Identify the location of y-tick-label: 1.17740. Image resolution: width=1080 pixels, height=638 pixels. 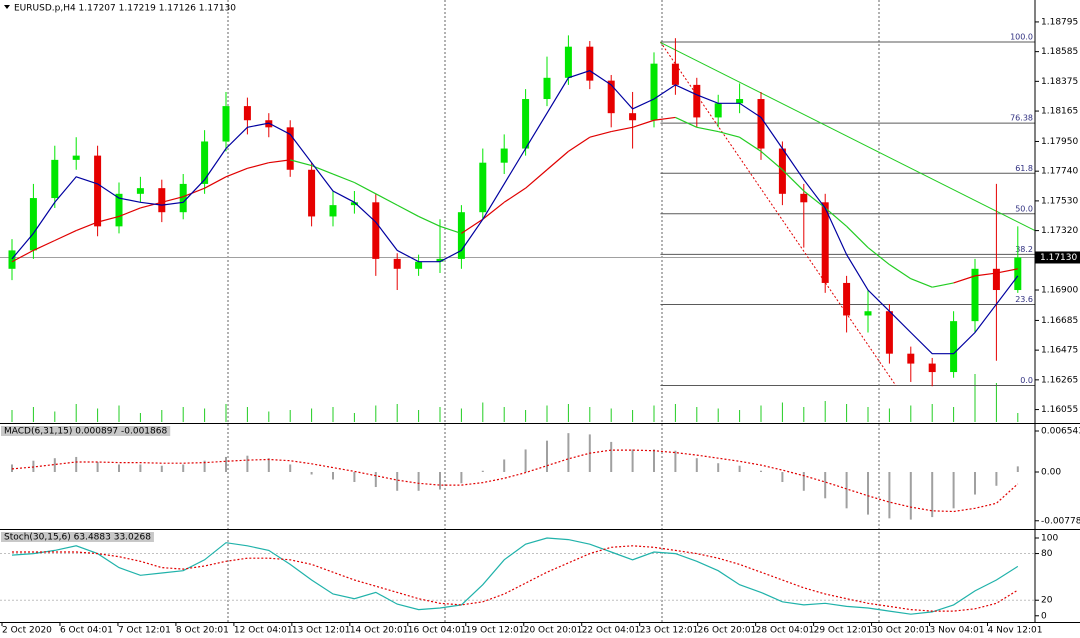
(1059, 172).